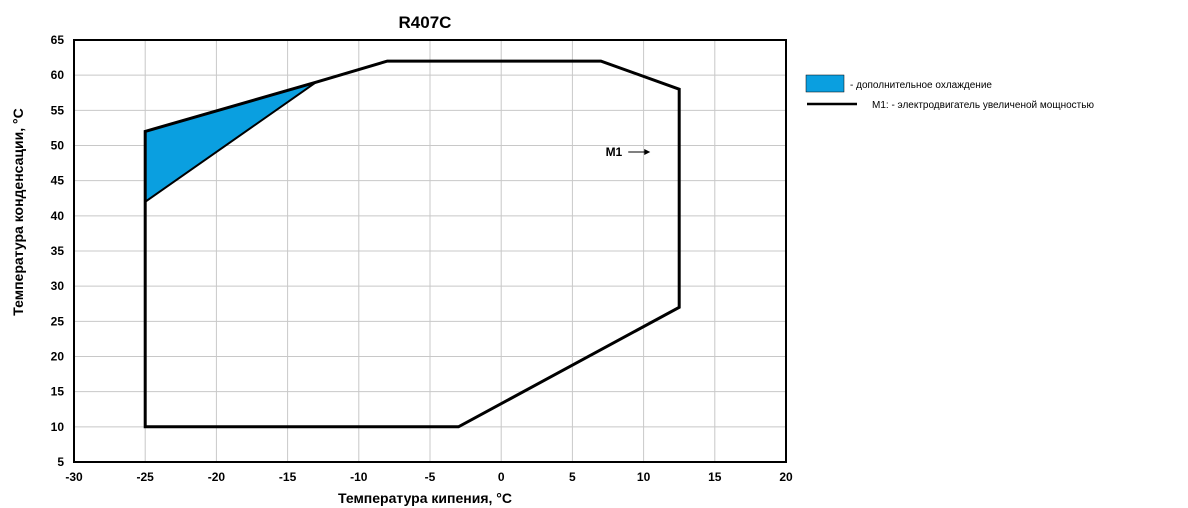 The height and width of the screenshot is (508, 1188). I want to click on y-tick-labels: 5 10 15 20 25 30 35 40 45 50 55 60 65, so click(58, 251).